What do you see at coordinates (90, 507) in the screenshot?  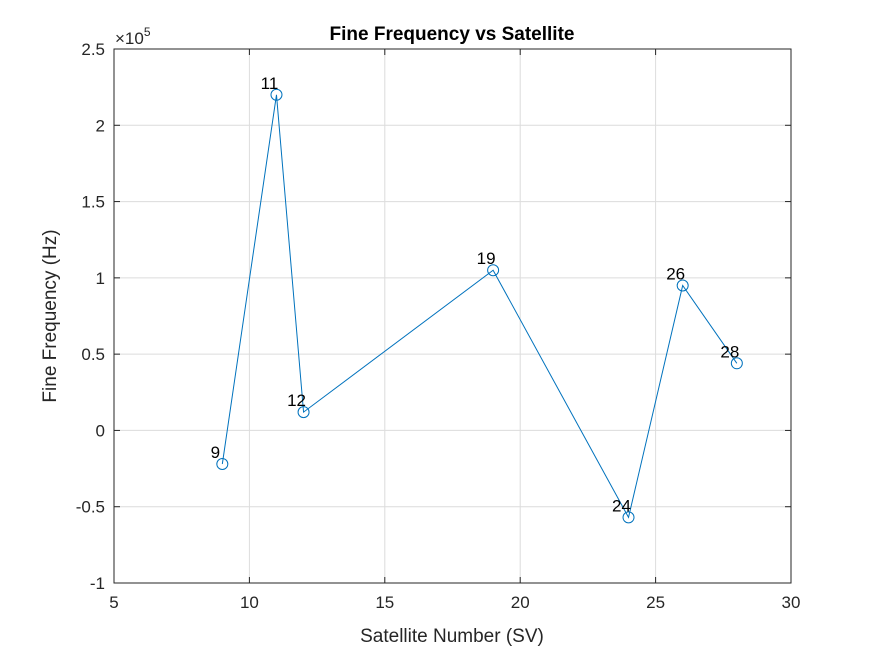 I see `y-tick-label: -0.5` at bounding box center [90, 507].